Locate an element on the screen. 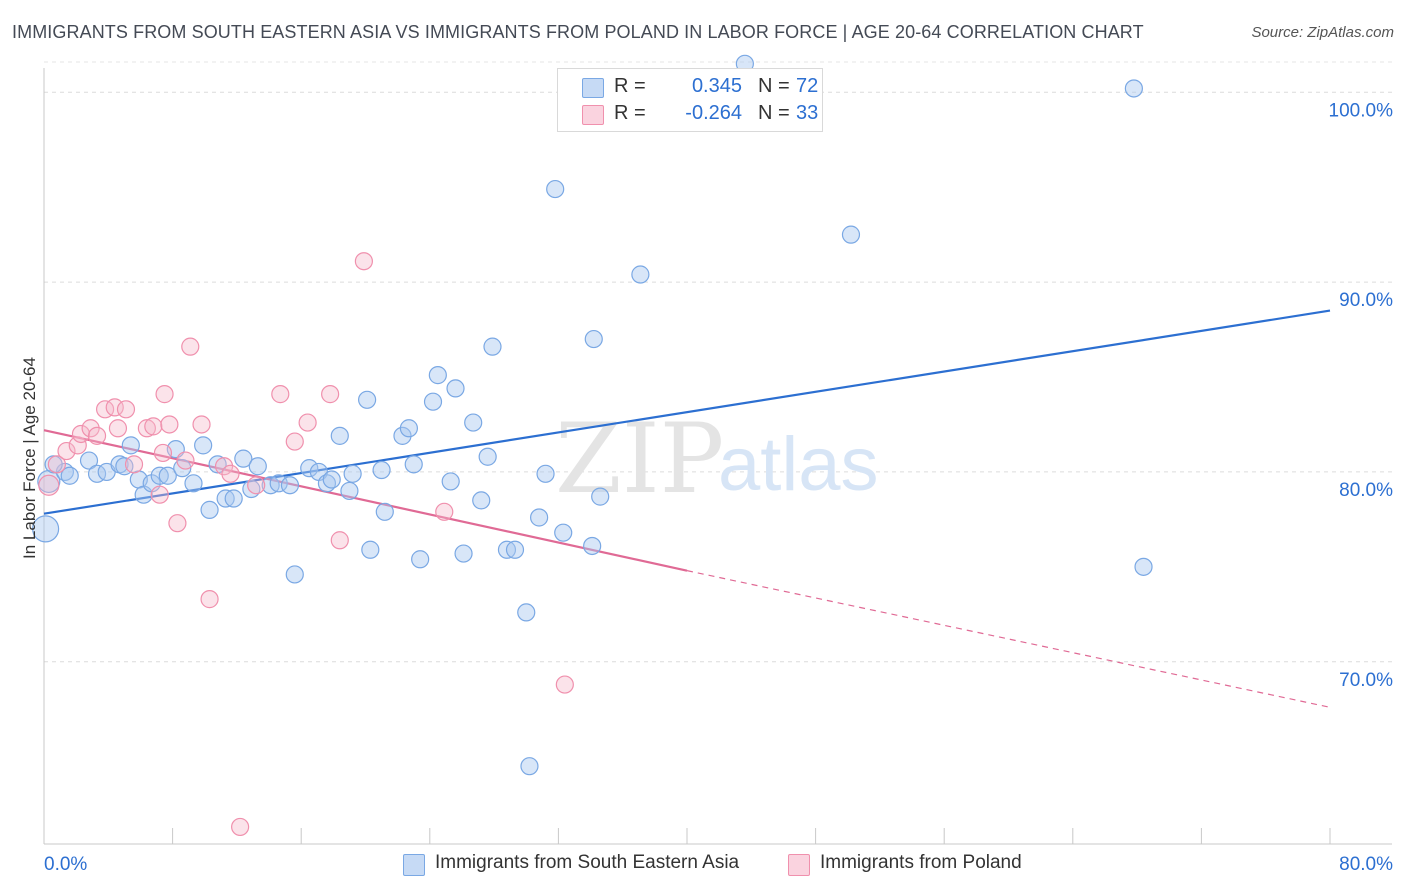 The image size is (1406, 892). n-value-sea: 72 is located at coordinates (807, 86).